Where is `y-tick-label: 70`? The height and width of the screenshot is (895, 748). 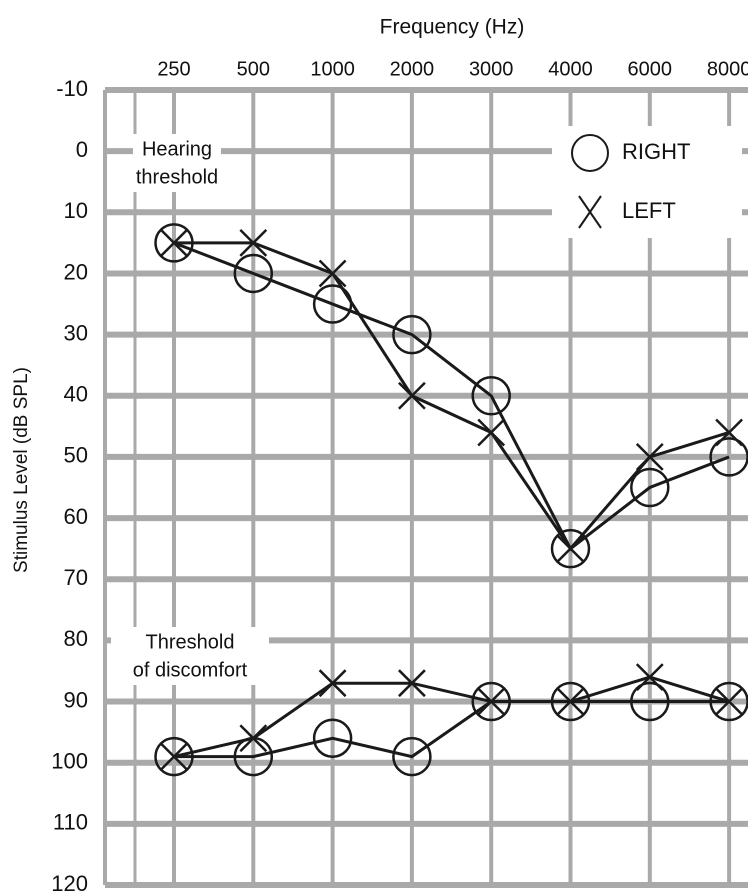 y-tick-label: 70 is located at coordinates (76, 577).